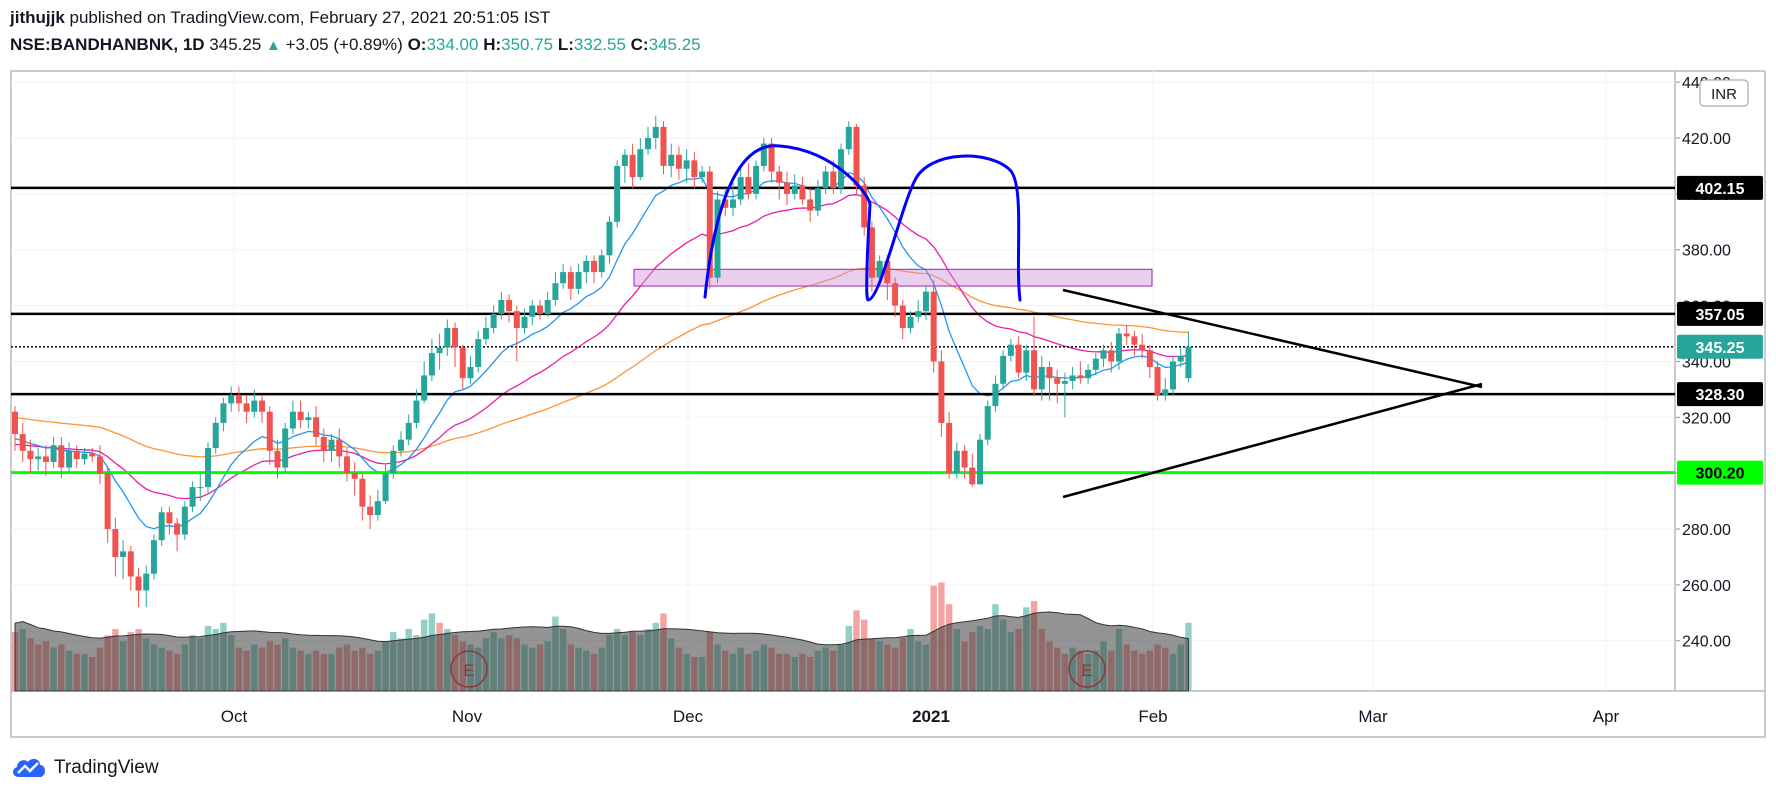  What do you see at coordinates (599, 44) in the screenshot?
I see `low-value: 332.55` at bounding box center [599, 44].